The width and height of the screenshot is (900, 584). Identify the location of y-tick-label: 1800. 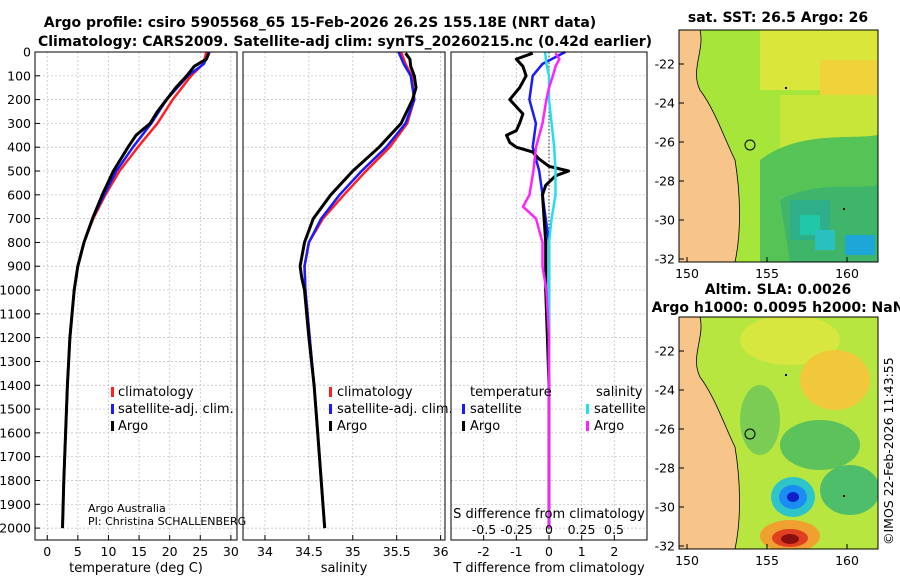
(15, 480).